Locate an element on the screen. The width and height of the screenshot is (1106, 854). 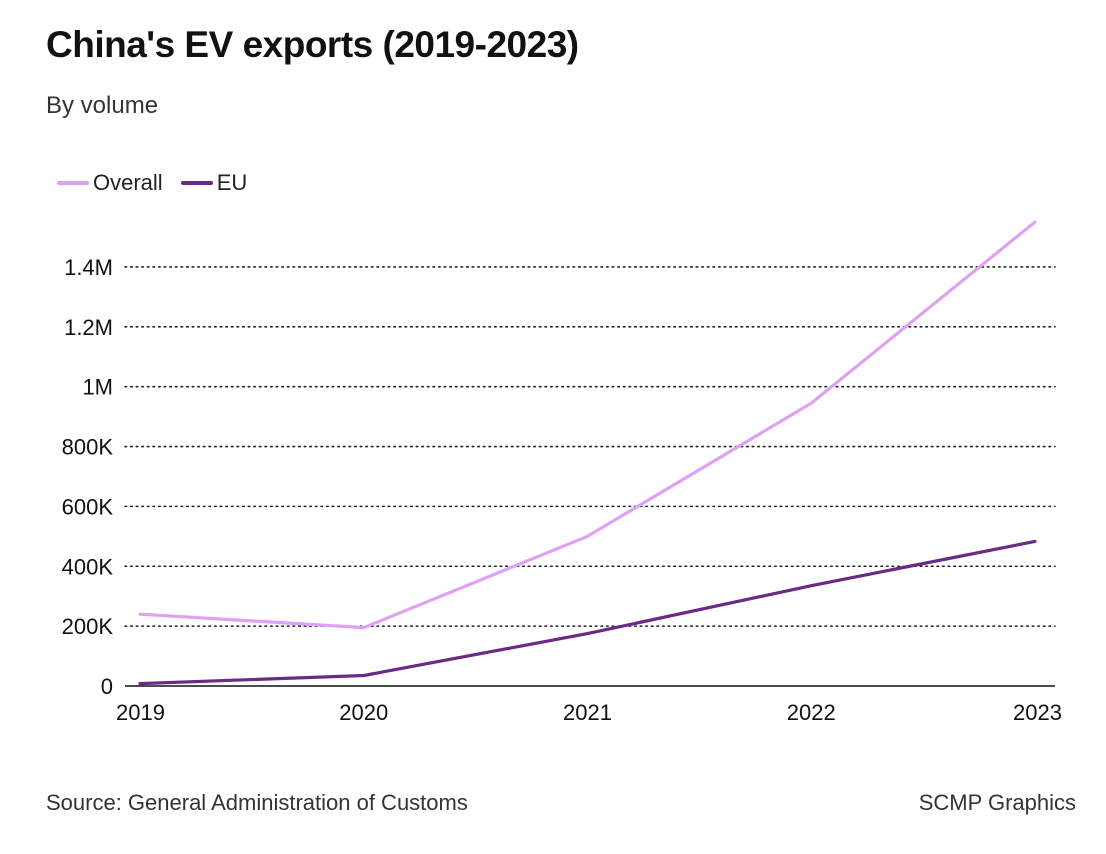
x-tick-label: 2021 is located at coordinates (587, 712).